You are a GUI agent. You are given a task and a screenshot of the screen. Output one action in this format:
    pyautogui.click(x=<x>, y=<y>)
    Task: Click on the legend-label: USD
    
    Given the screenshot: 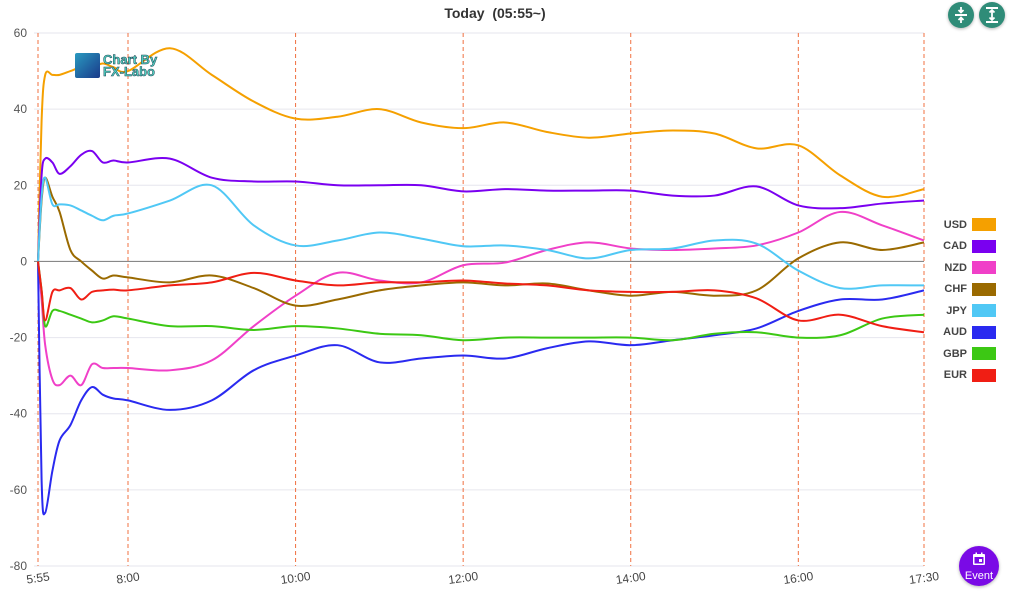 What is the action you would take?
    pyautogui.click(x=955, y=224)
    